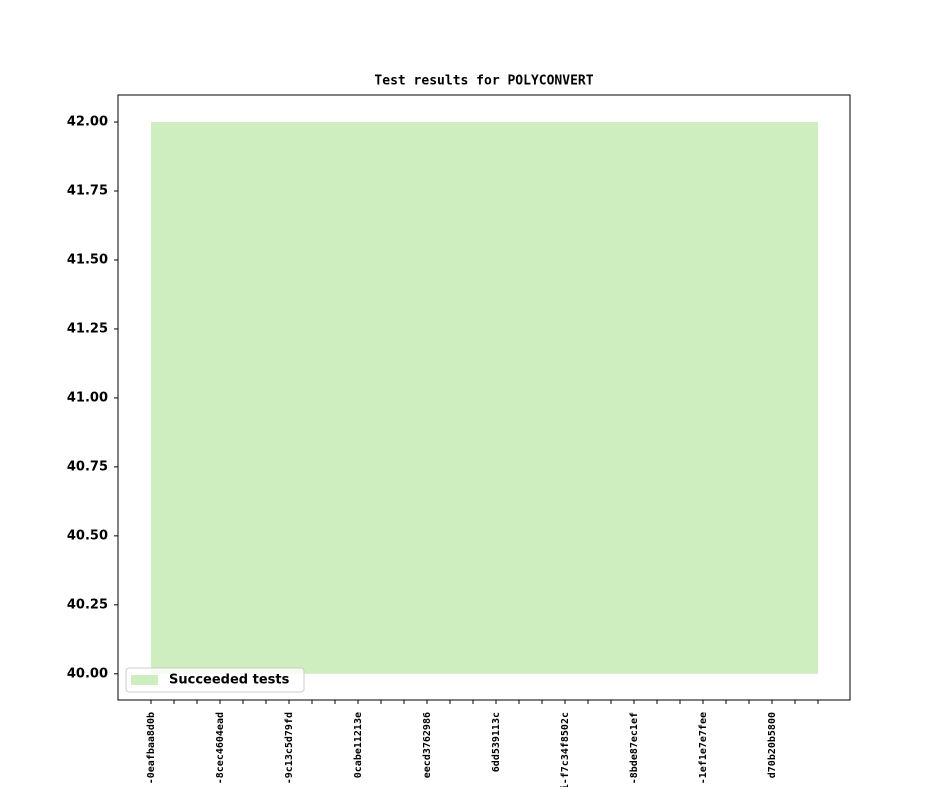 Image resolution: width=944 pixels, height=787 pixels. Describe the element at coordinates (772, 745) in the screenshot. I see `x-tick-label: d70b20b5800` at that location.